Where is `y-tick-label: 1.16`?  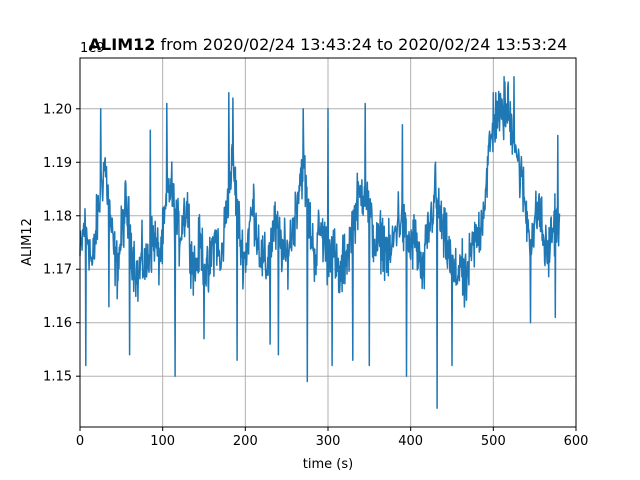 y-tick-label: 1.16 is located at coordinates (57, 323).